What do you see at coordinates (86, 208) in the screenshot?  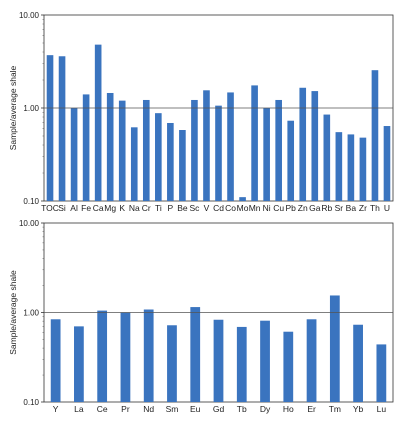 I see `x-tick-label-Fe: Fe` at bounding box center [86, 208].